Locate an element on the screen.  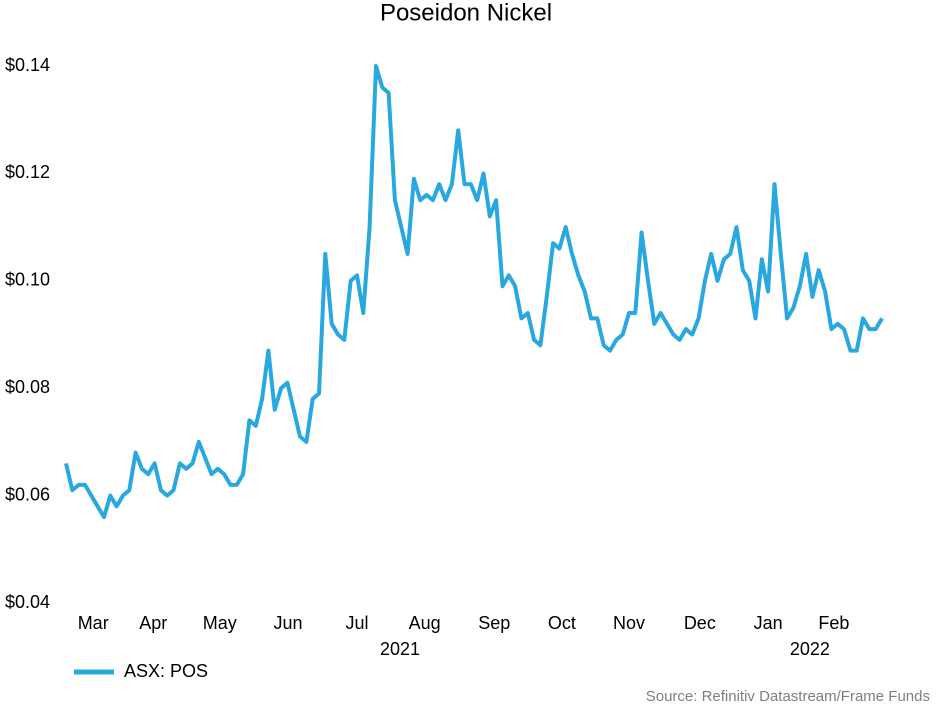
y-tick-label: $0.14 is located at coordinates (27, 65).